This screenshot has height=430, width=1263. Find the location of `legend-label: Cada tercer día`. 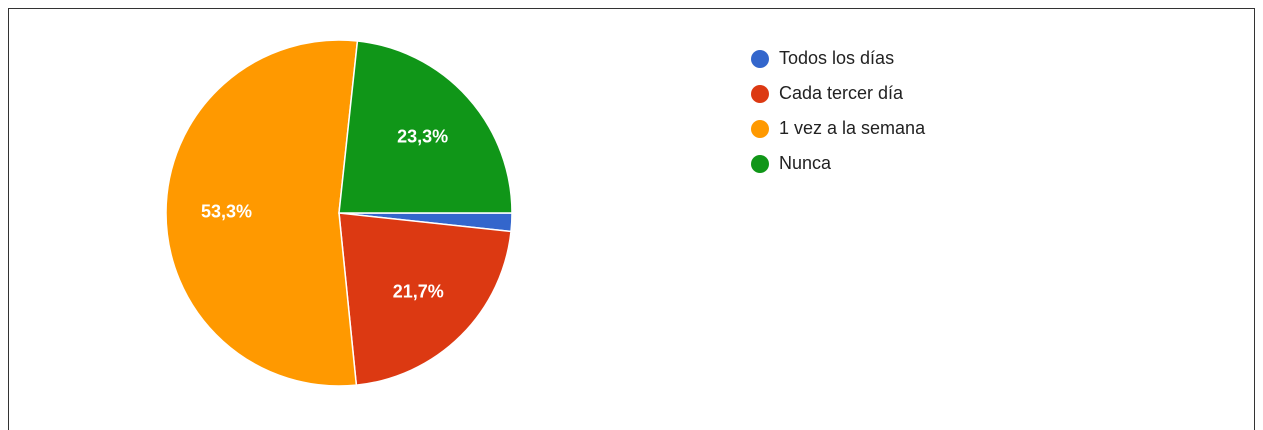

legend-label: Cada tercer día is located at coordinates (841, 93).